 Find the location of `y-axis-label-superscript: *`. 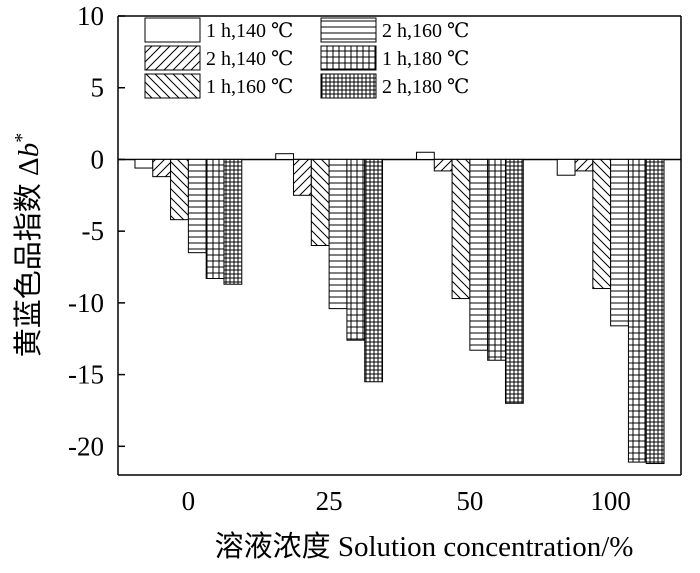

y-axis-label-superscript: * is located at coordinates (22, 138).